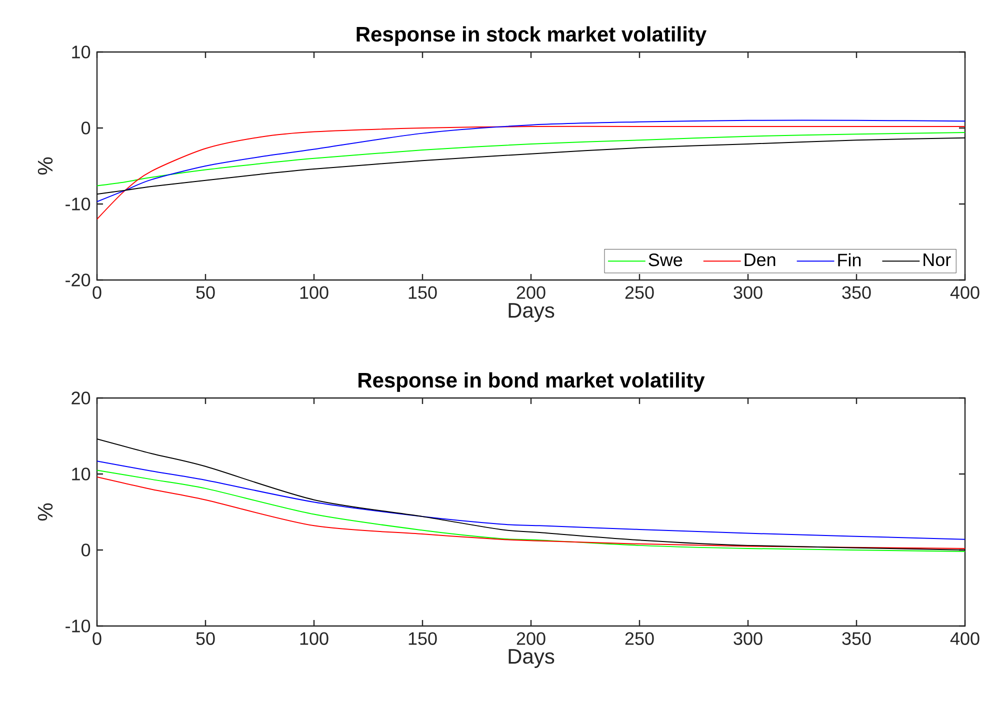  Describe the element at coordinates (531, 382) in the screenshot. I see `chart-title: Response in bond market volatility` at that location.